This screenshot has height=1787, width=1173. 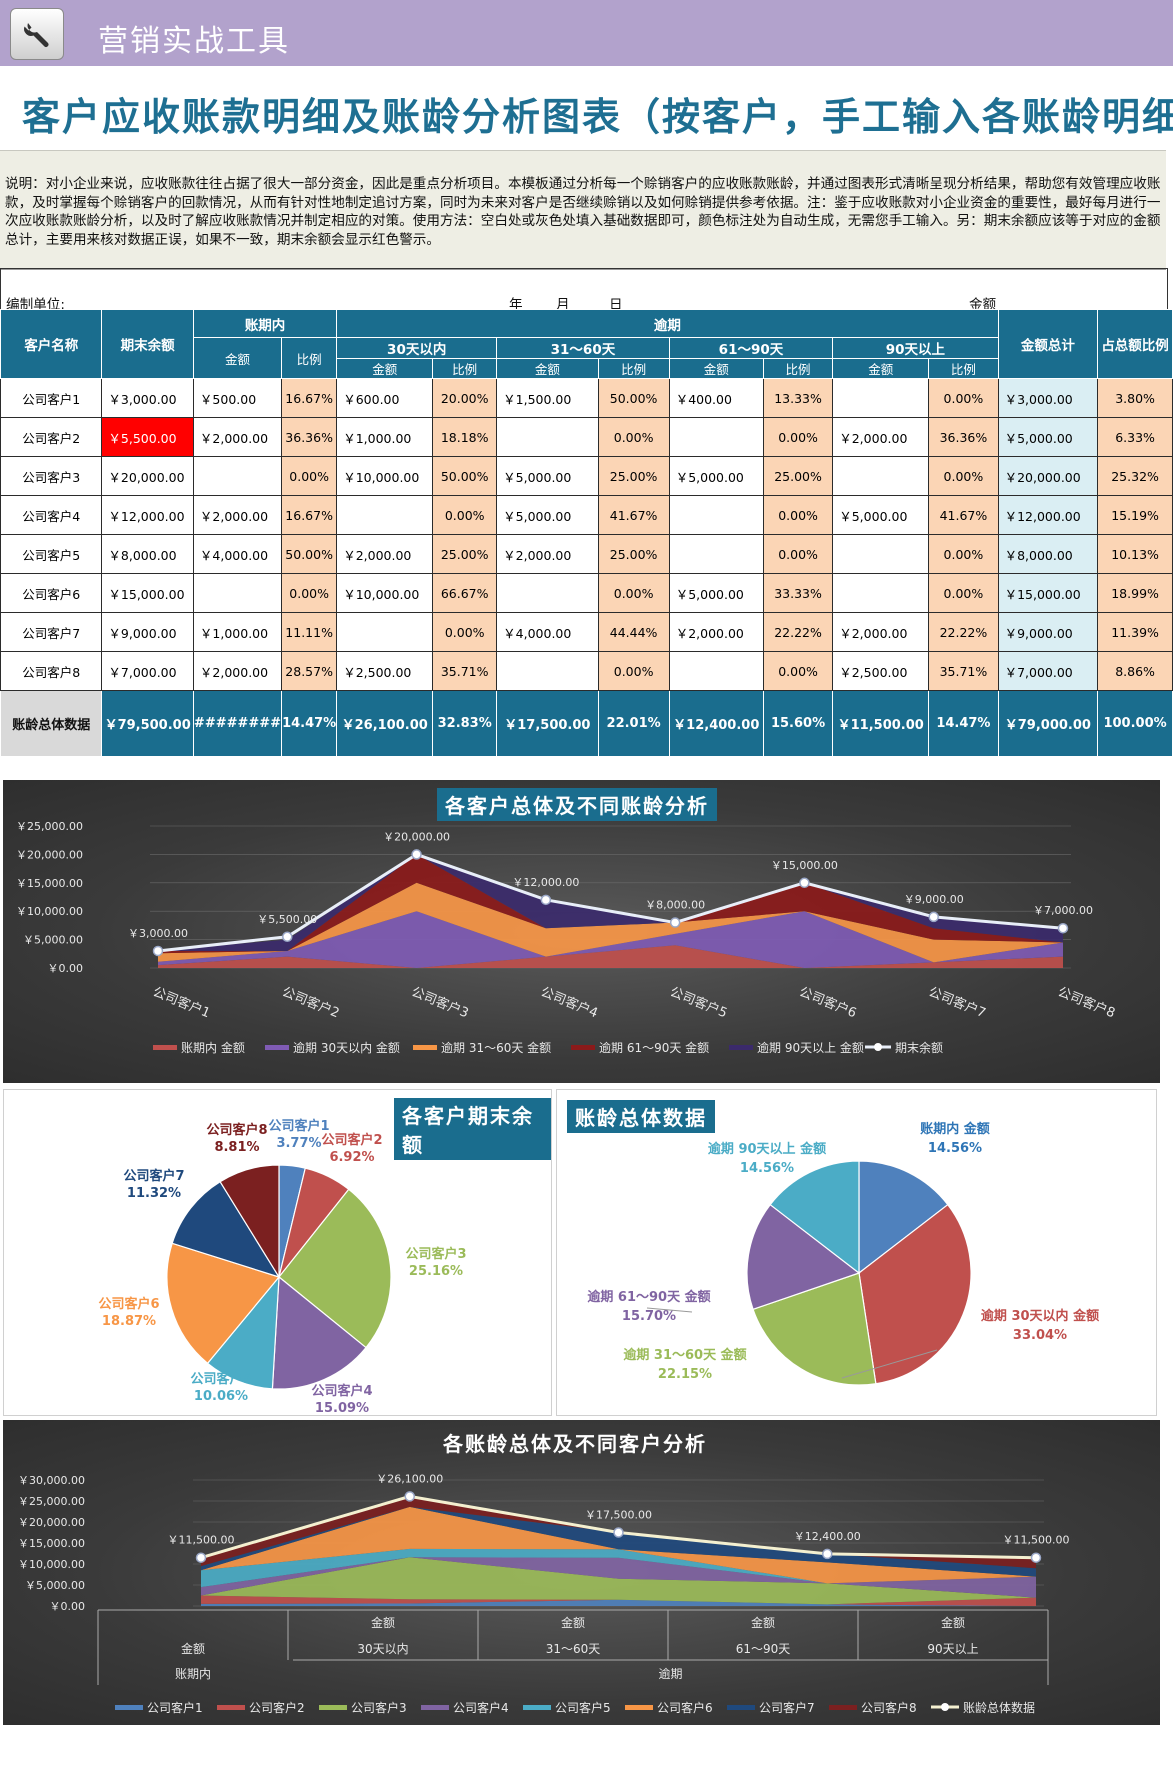 What do you see at coordinates (147, 554) in the screenshot?
I see `amount-cell: ￥8,000.00` at bounding box center [147, 554].